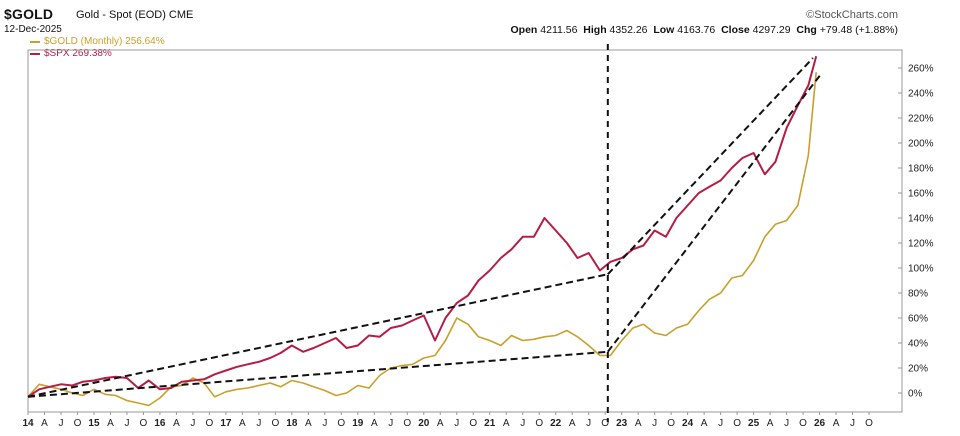  I want to click on legend: $GOLD (Monthly) 256.64% $SPX 269.38%, so click(97, 48).